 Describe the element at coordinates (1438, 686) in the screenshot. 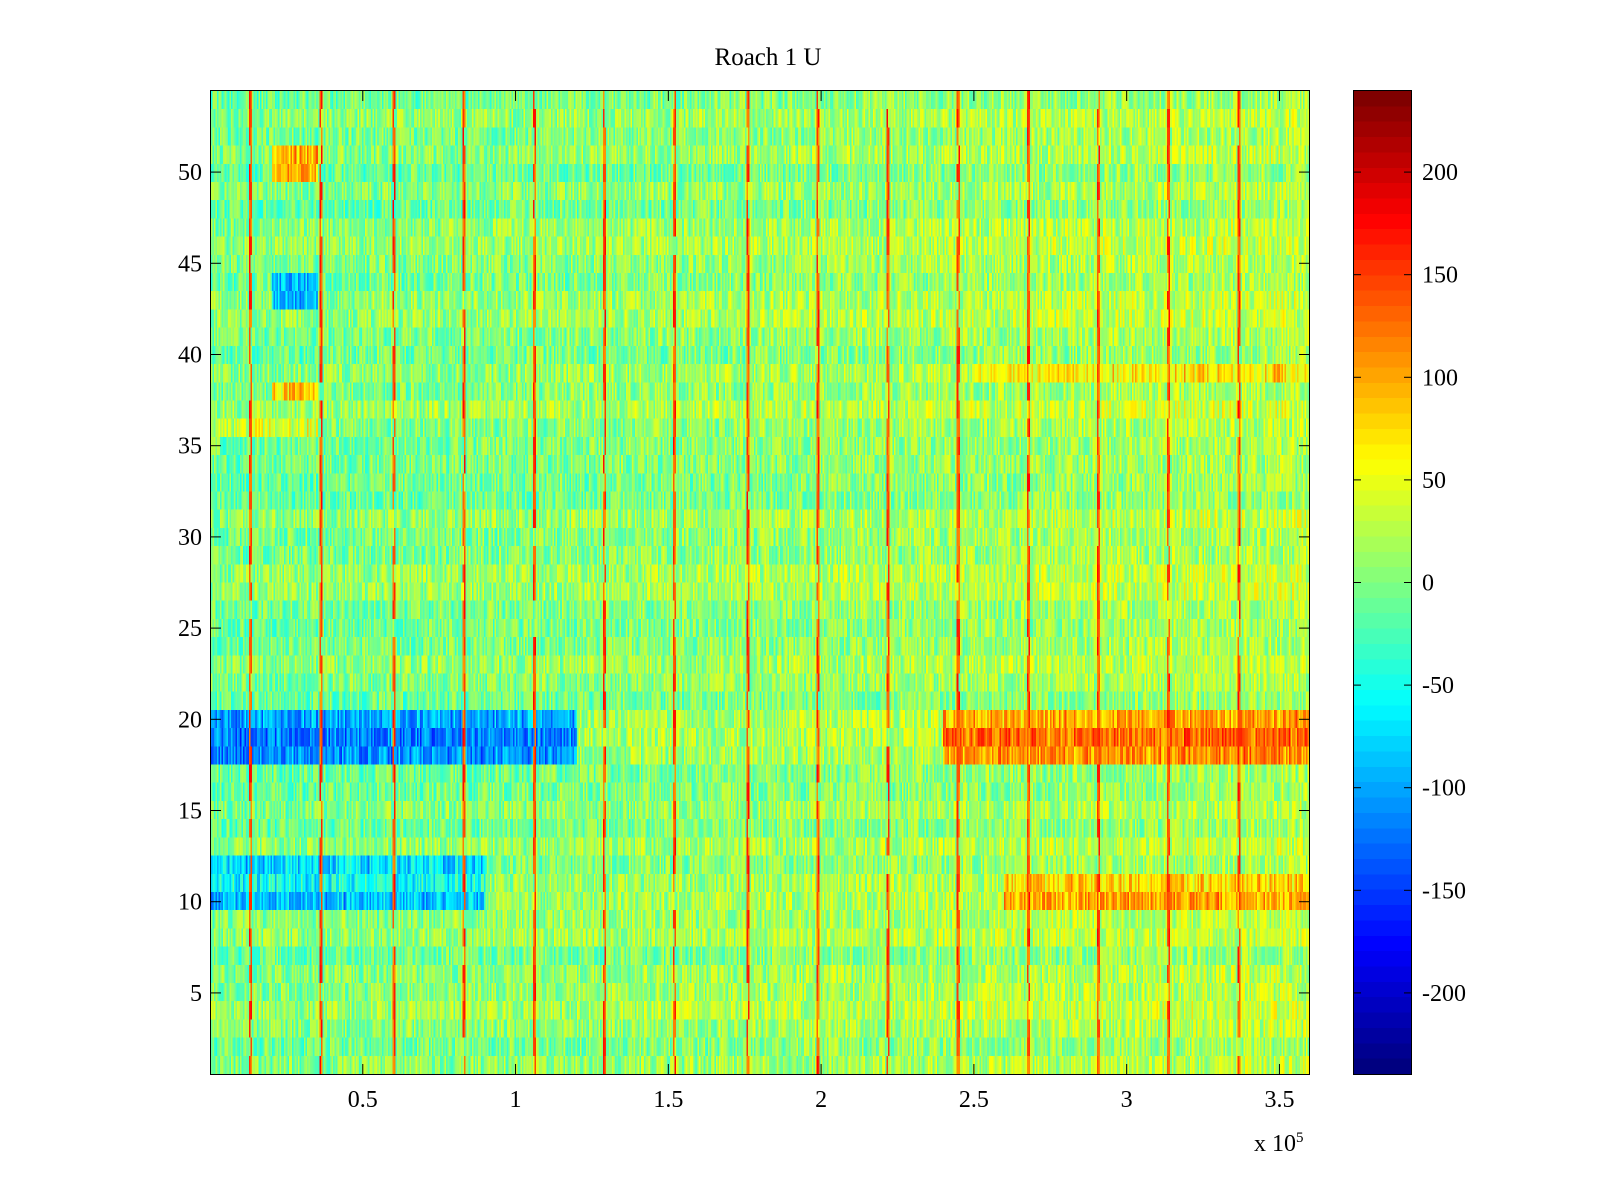

I see `colorbar-tick-label: -50` at that location.